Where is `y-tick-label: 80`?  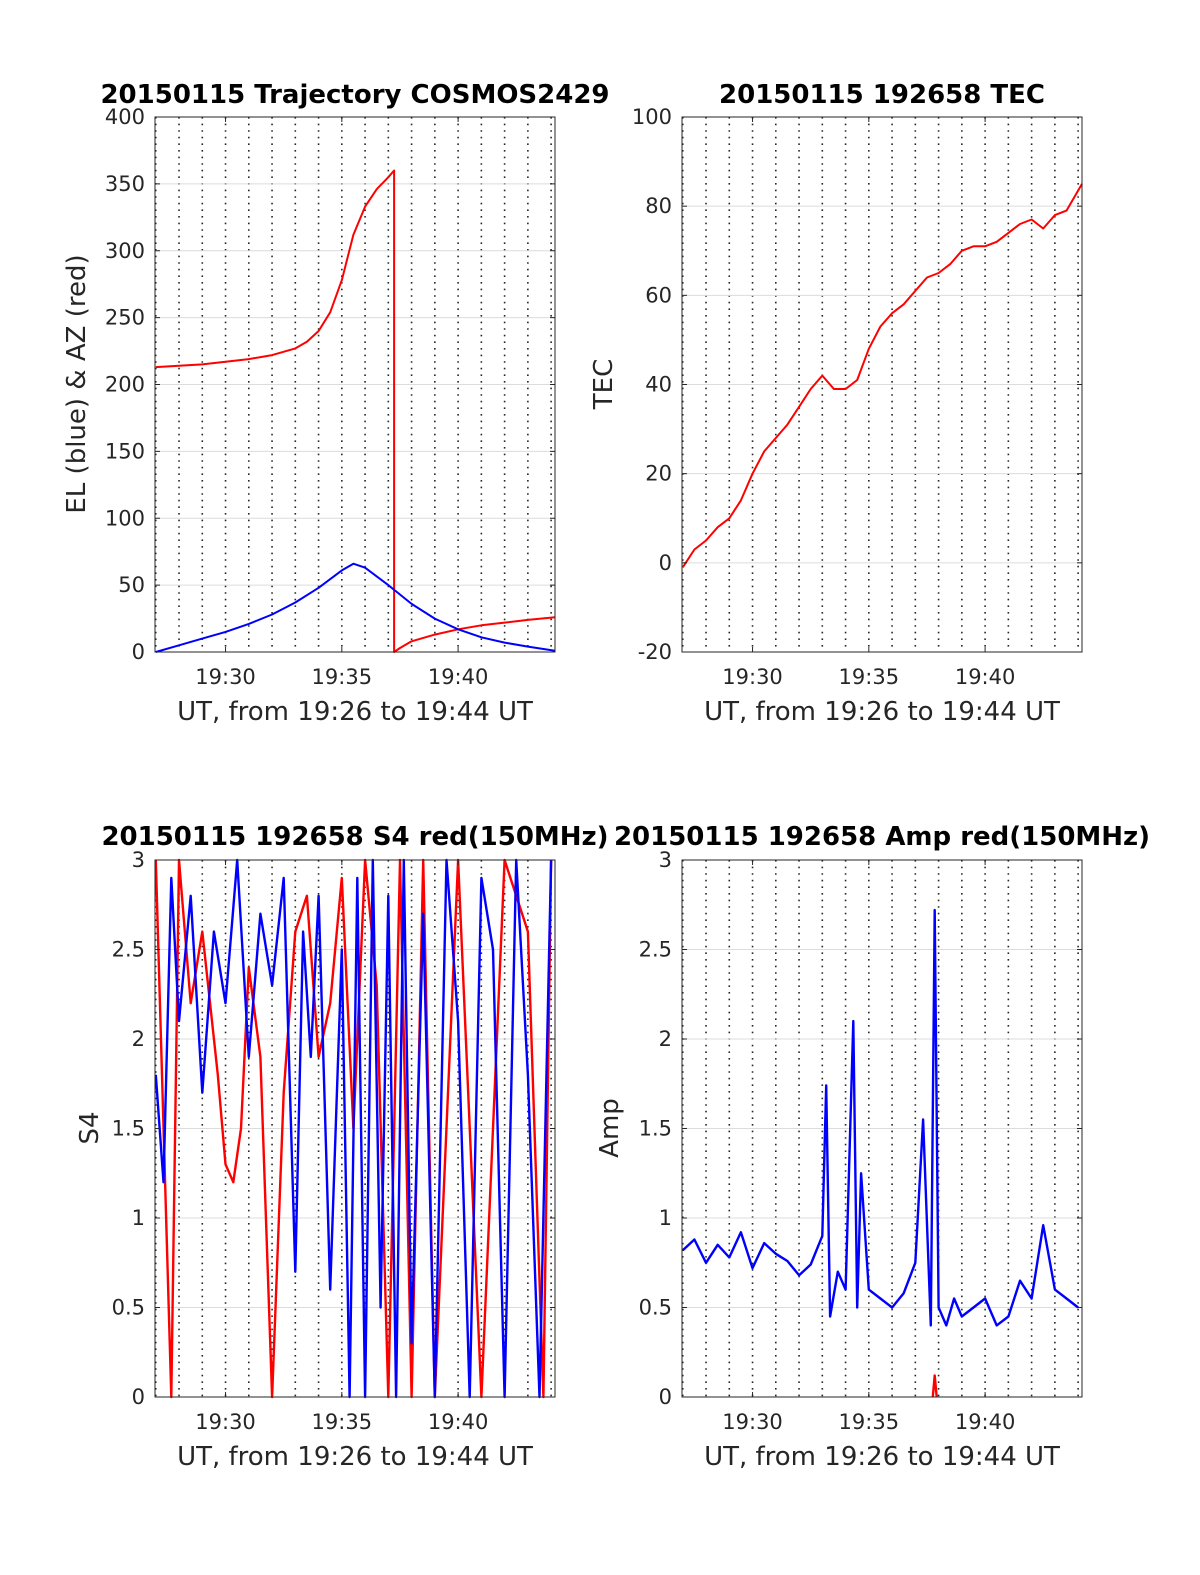
y-tick-label: 80 is located at coordinates (658, 206).